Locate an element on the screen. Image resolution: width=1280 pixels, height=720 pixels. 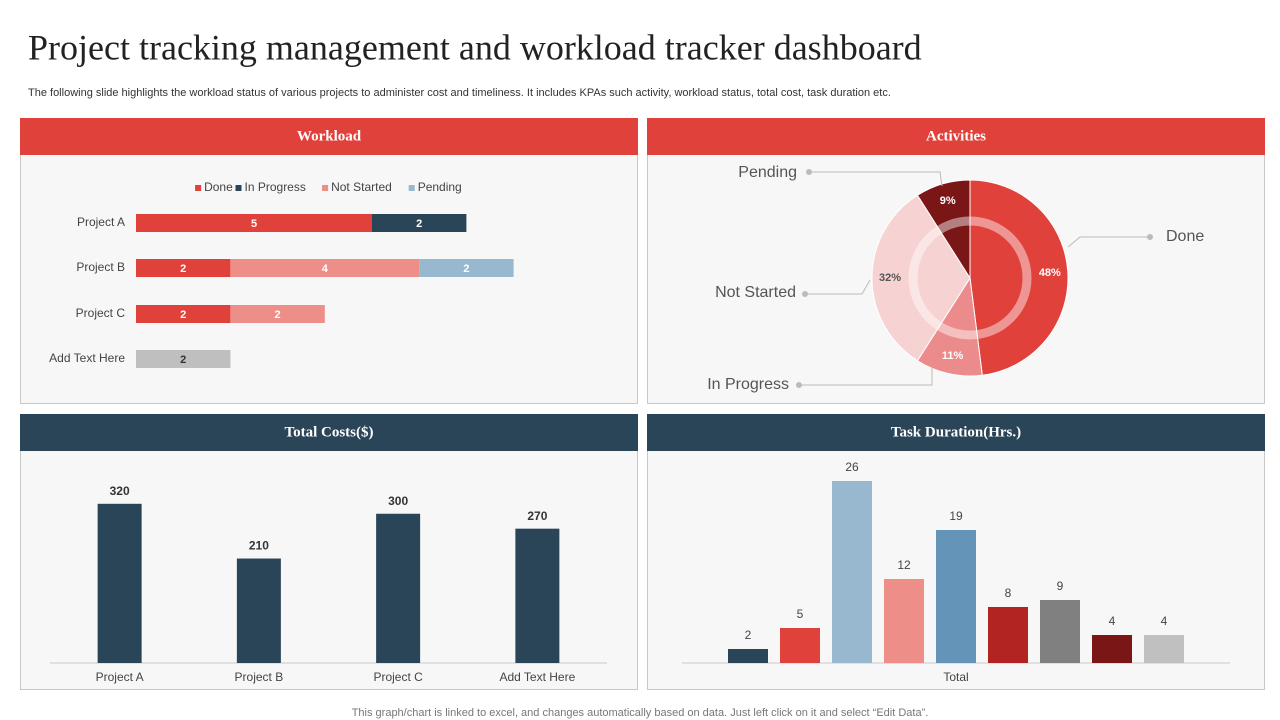
data-label: 210 is located at coordinates (259, 546).